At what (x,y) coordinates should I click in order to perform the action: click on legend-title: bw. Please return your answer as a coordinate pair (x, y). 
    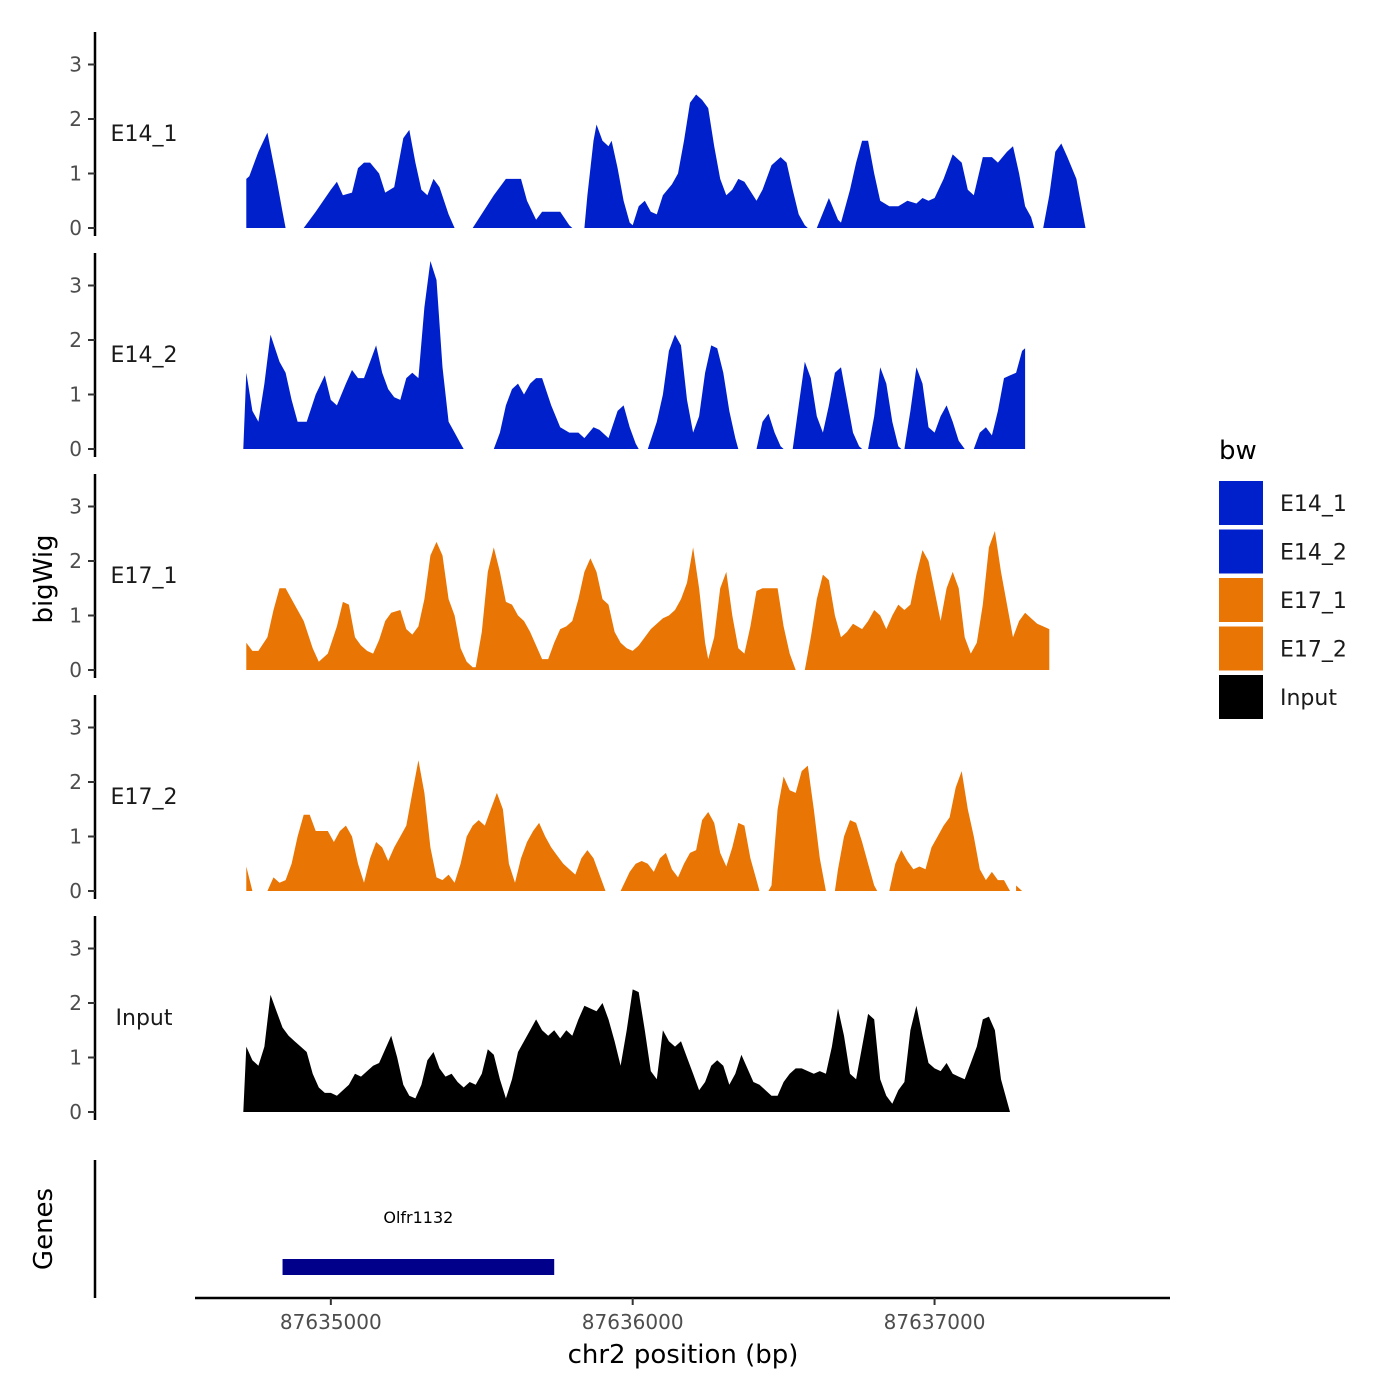
    Looking at the image, I should click on (1238, 451).